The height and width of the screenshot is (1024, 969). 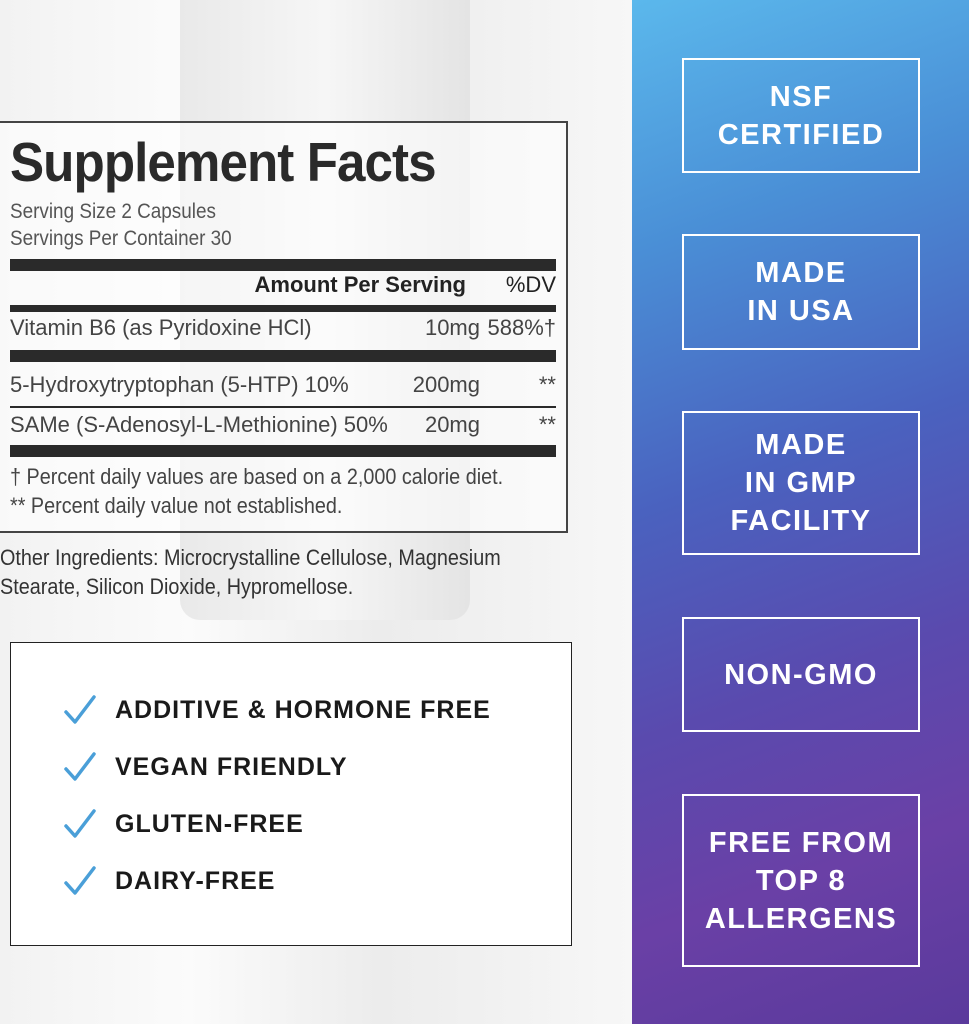 What do you see at coordinates (209, 823) in the screenshot?
I see `list-item-label: GLUTEN-FREE` at bounding box center [209, 823].